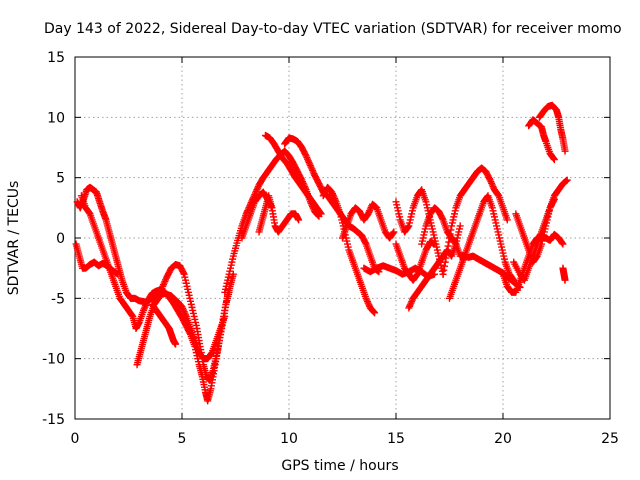  What do you see at coordinates (75, 439) in the screenshot?
I see `x-tick-label: 0` at bounding box center [75, 439].